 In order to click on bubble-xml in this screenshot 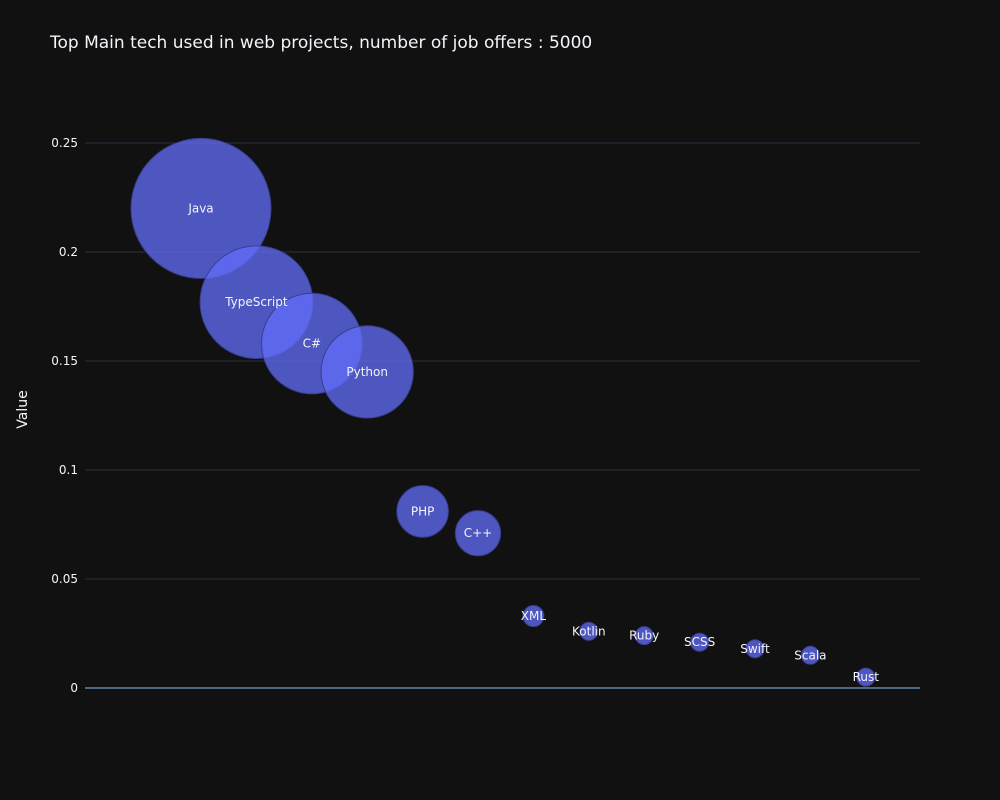, I will do `click(533, 616)`.